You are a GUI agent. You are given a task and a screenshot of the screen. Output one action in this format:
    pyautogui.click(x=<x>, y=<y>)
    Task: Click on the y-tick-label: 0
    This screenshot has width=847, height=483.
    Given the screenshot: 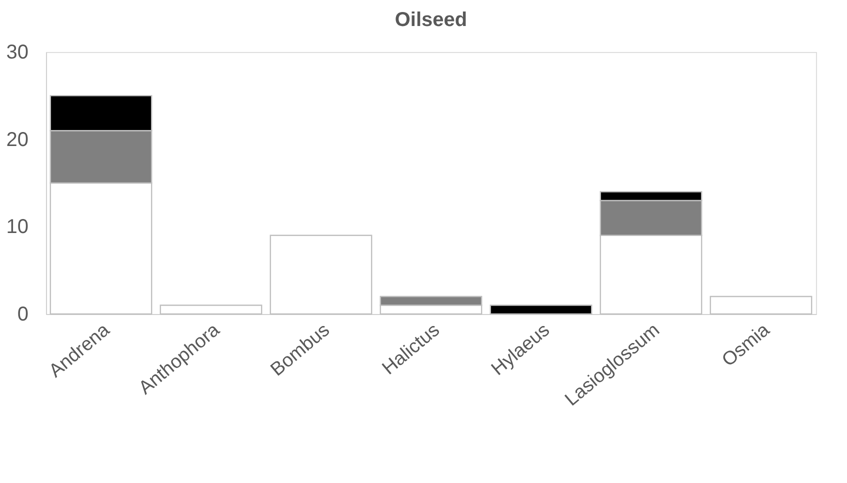 What is the action you would take?
    pyautogui.click(x=22, y=315)
    